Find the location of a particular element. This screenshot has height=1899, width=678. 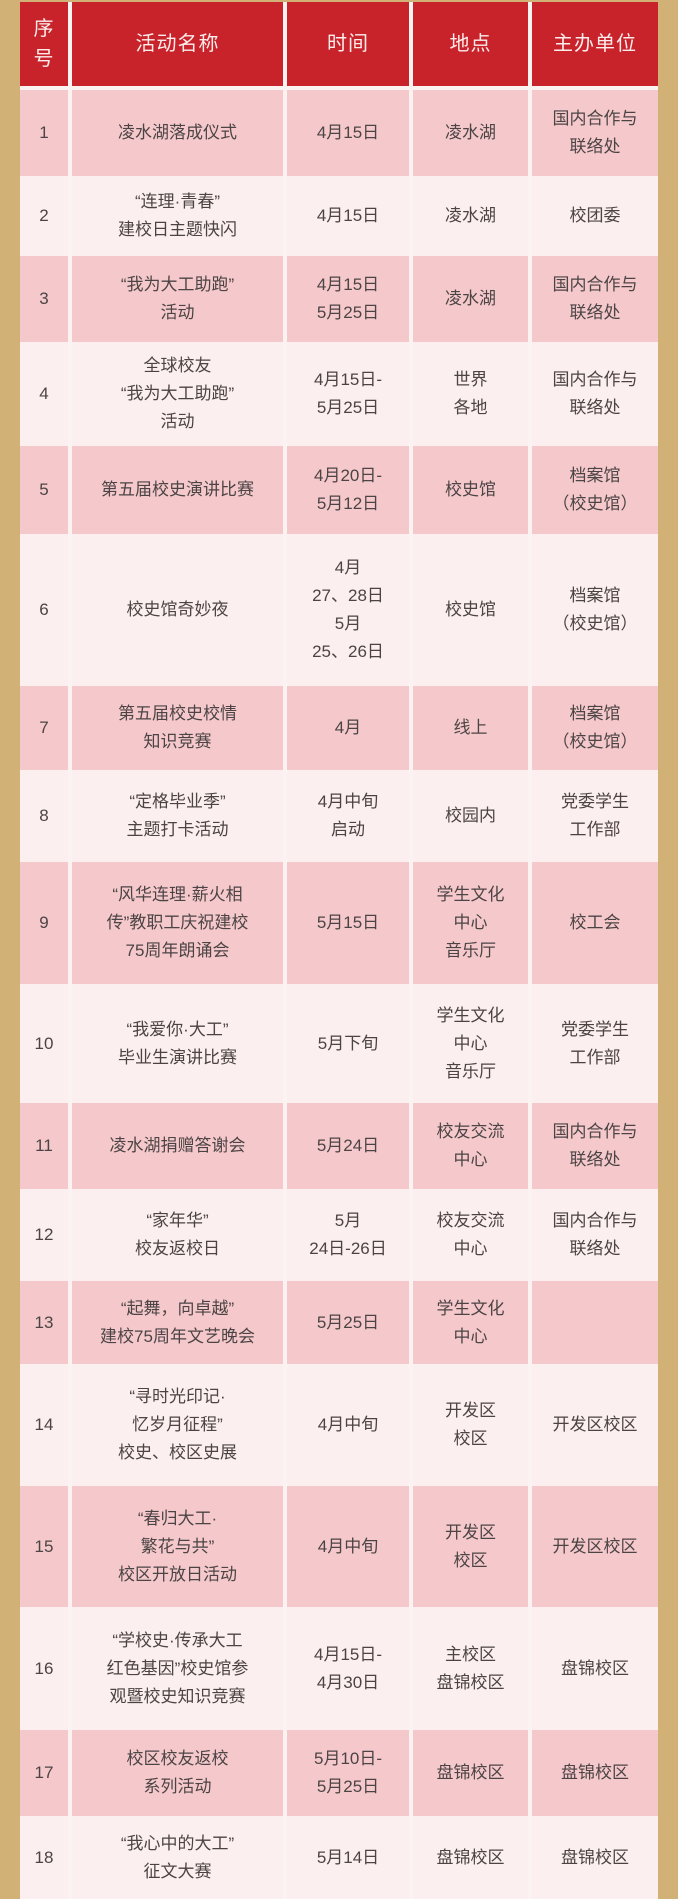

column-header-time-label: 时间 is located at coordinates (348, 44).